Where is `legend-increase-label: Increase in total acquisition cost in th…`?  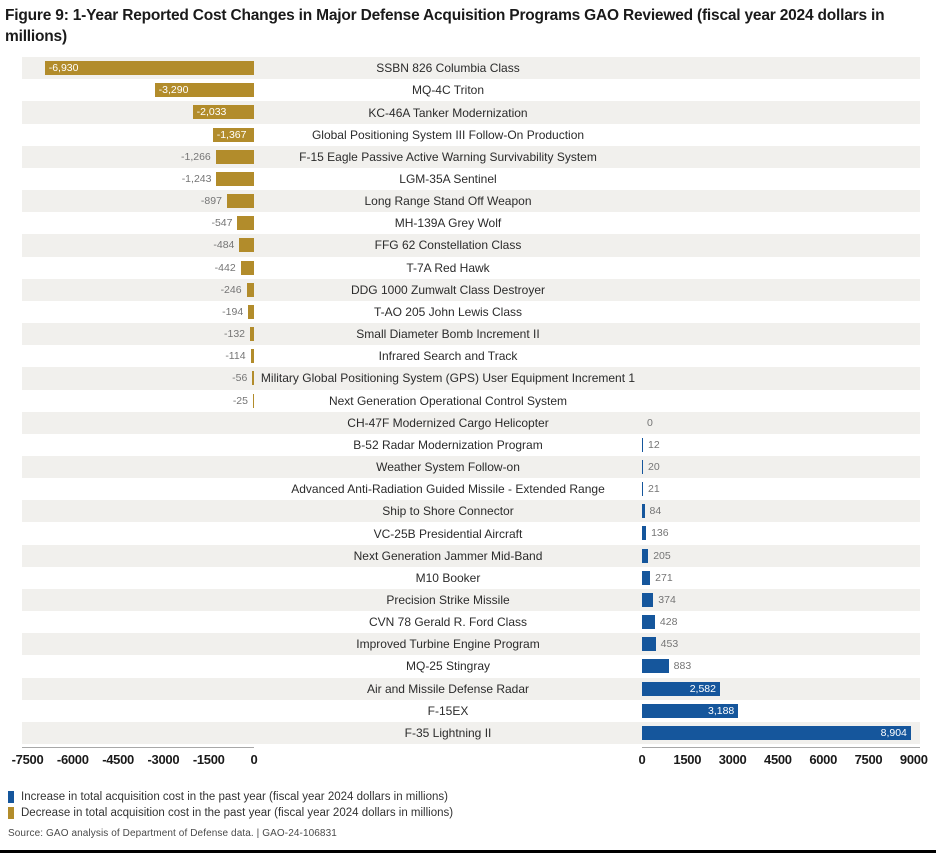
legend-increase-label: Increase in total acquisition cost in th… is located at coordinates (234, 797).